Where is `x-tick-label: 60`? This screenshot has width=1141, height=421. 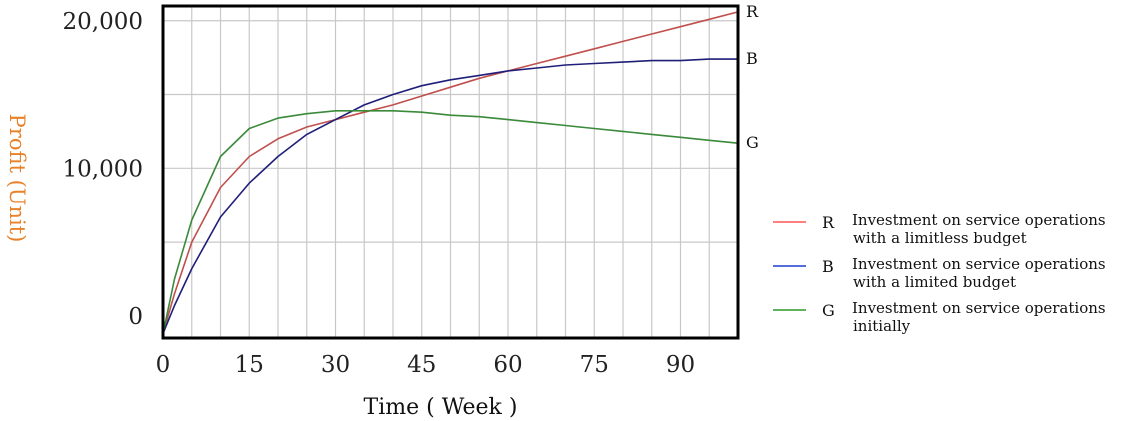
x-tick-label: 60 is located at coordinates (507, 365).